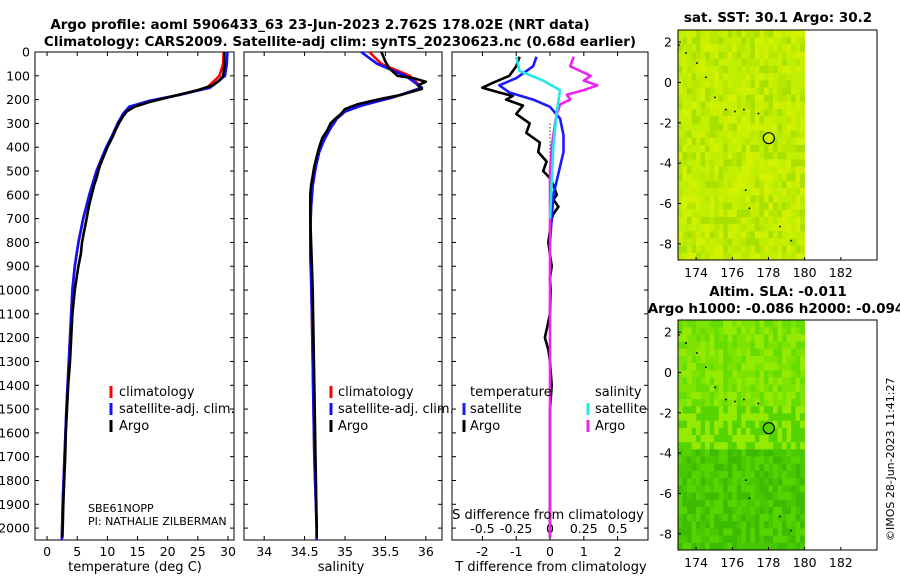 The height and width of the screenshot is (580, 900). Describe the element at coordinates (780, 226) in the screenshot. I see `island-marker` at that location.